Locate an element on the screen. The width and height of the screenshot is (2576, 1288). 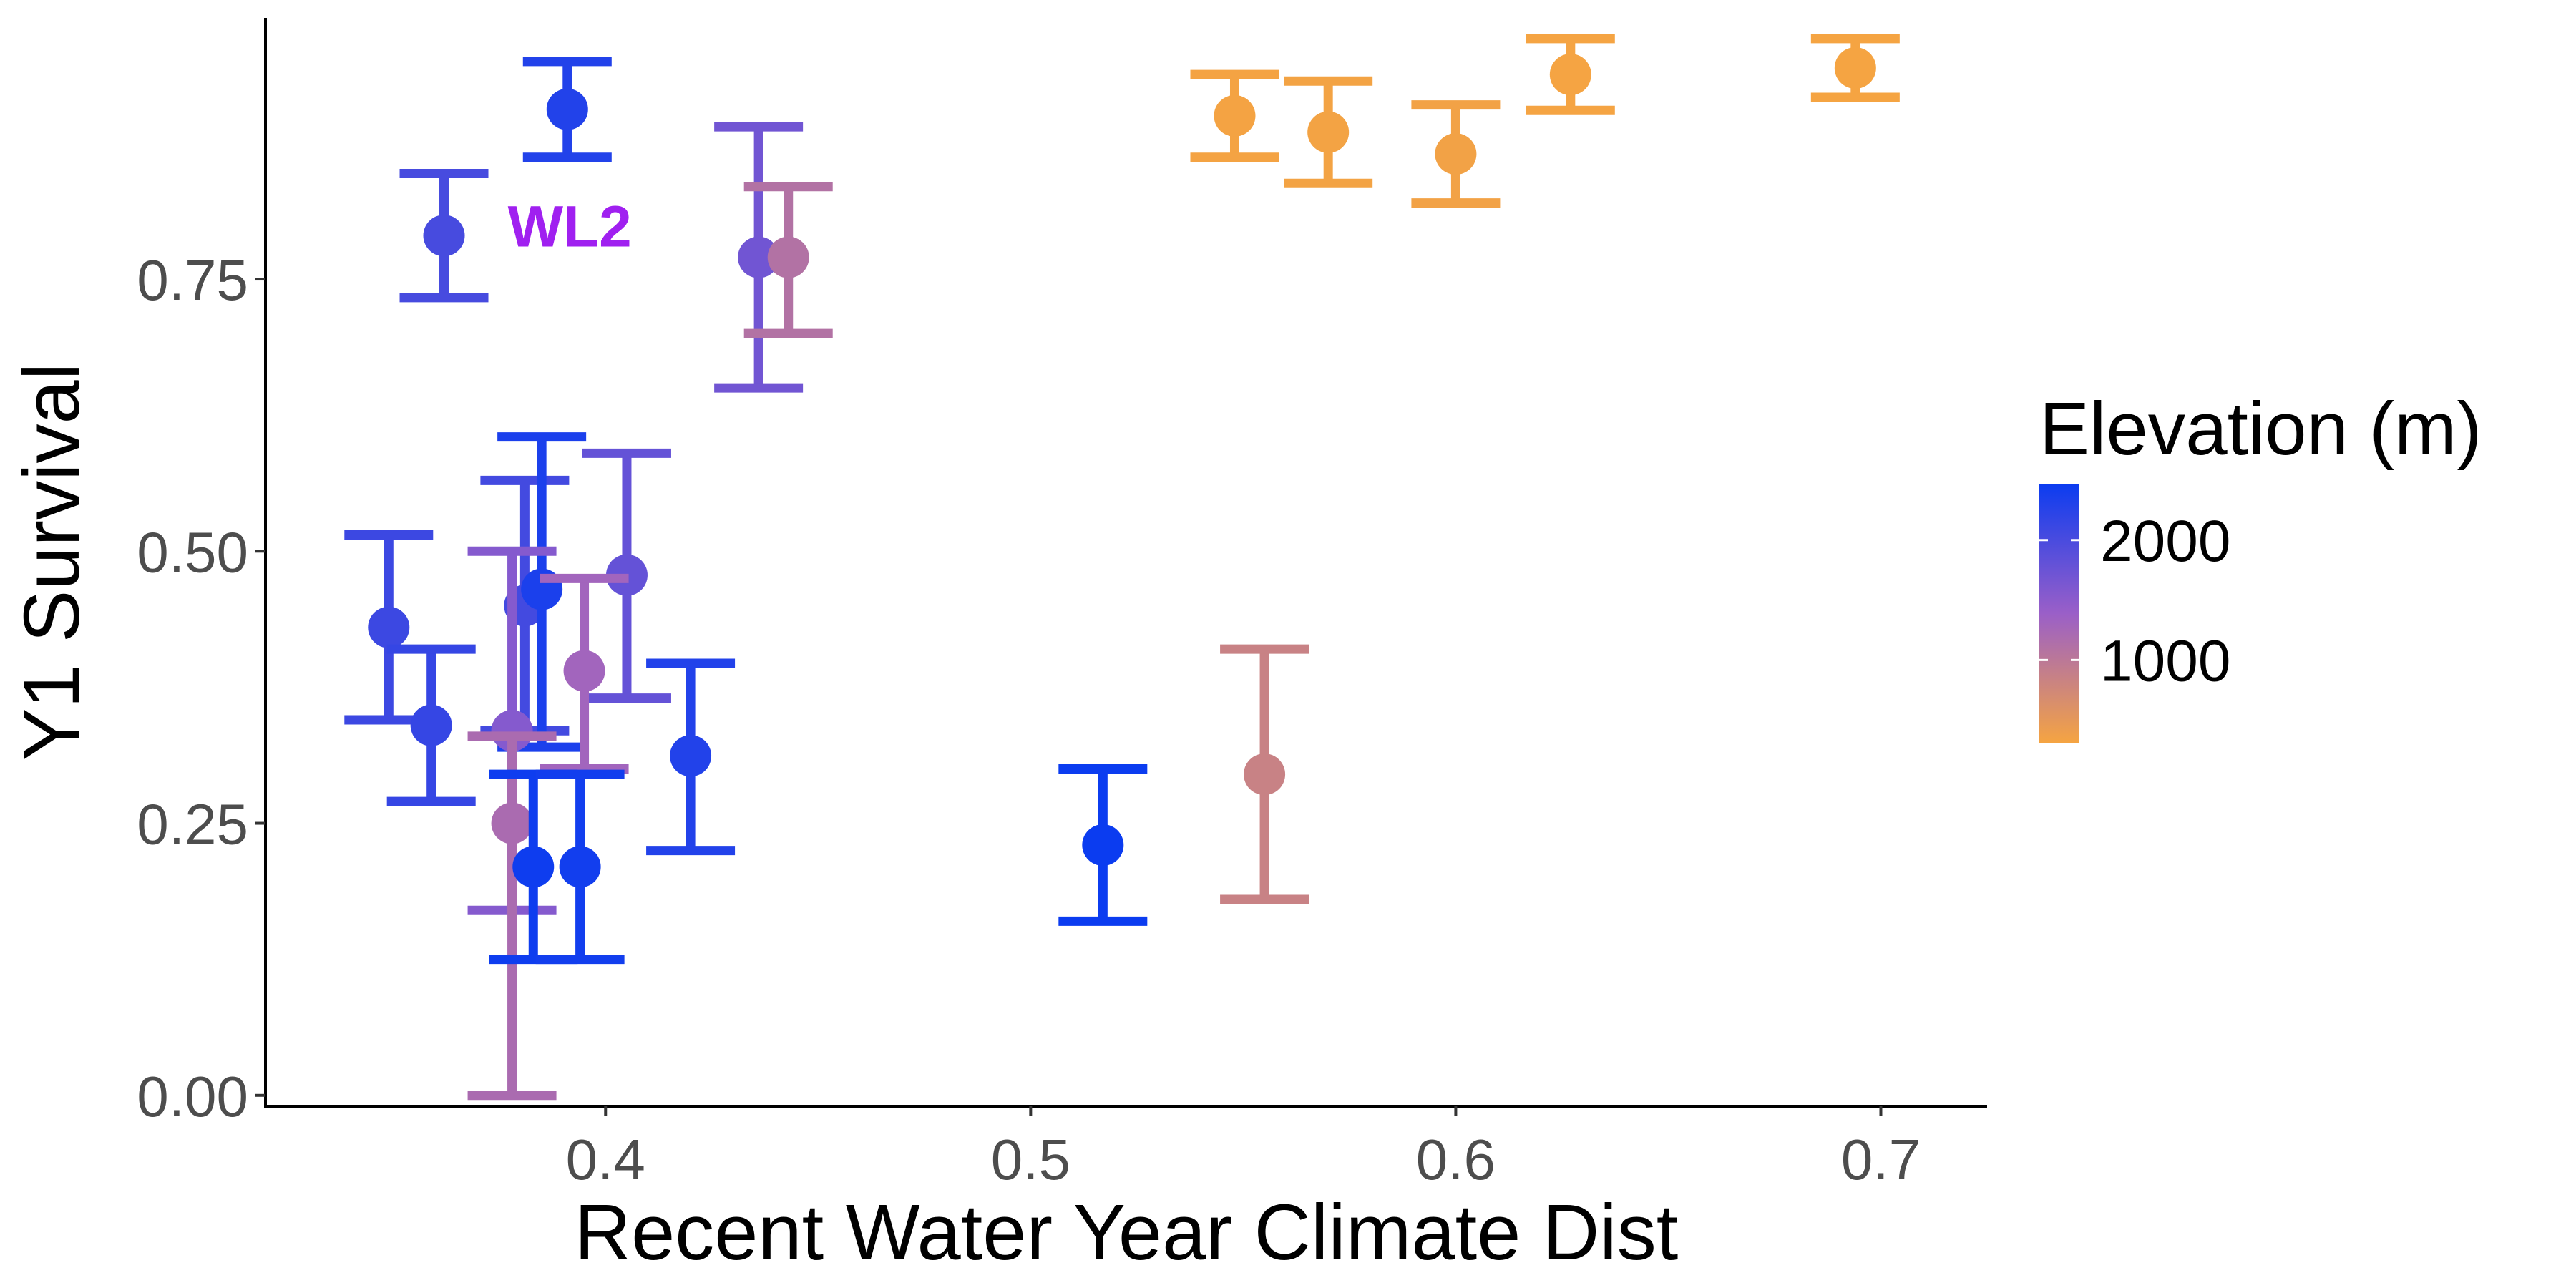
y-tick-label: 0.00 is located at coordinates (192, 1096).